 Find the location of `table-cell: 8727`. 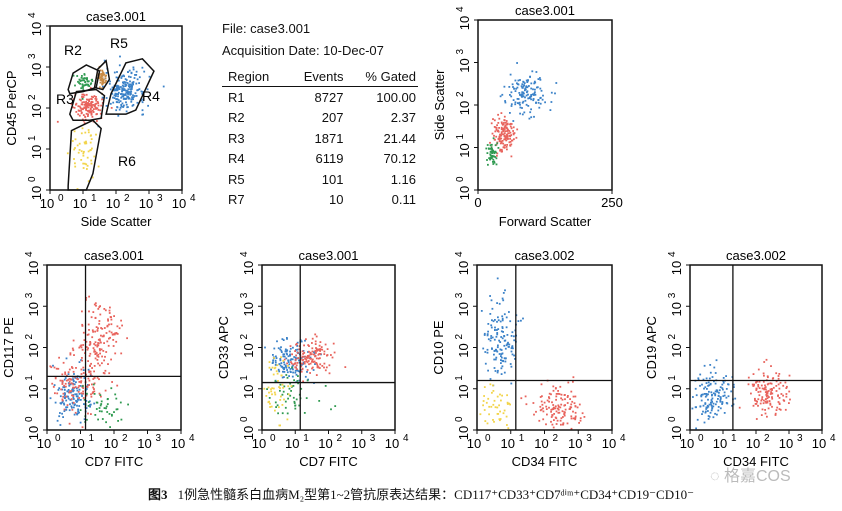

table-cell: 8727 is located at coordinates (329, 97).